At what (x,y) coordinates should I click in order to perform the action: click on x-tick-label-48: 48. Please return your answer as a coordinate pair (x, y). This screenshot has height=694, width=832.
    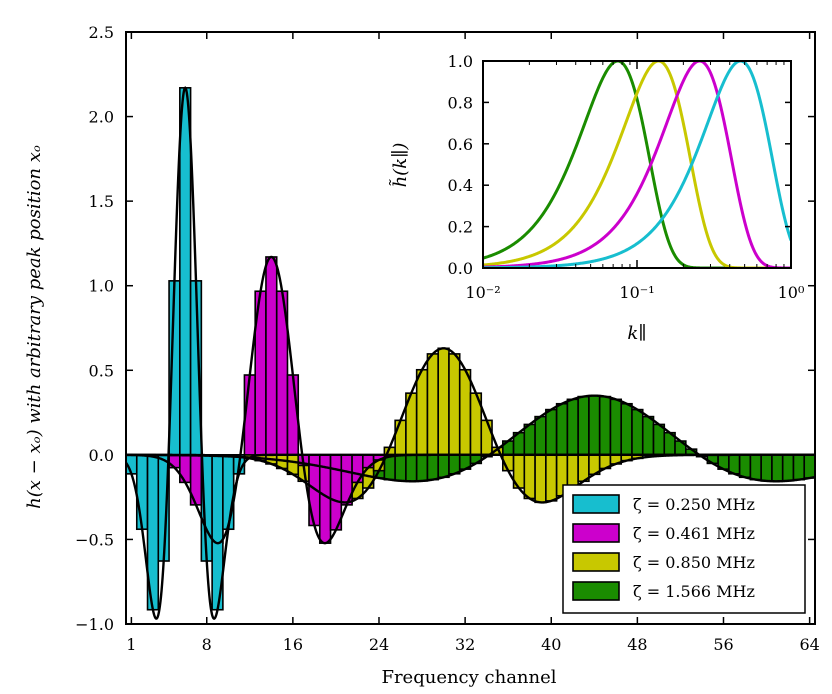
    Looking at the image, I should click on (637, 644).